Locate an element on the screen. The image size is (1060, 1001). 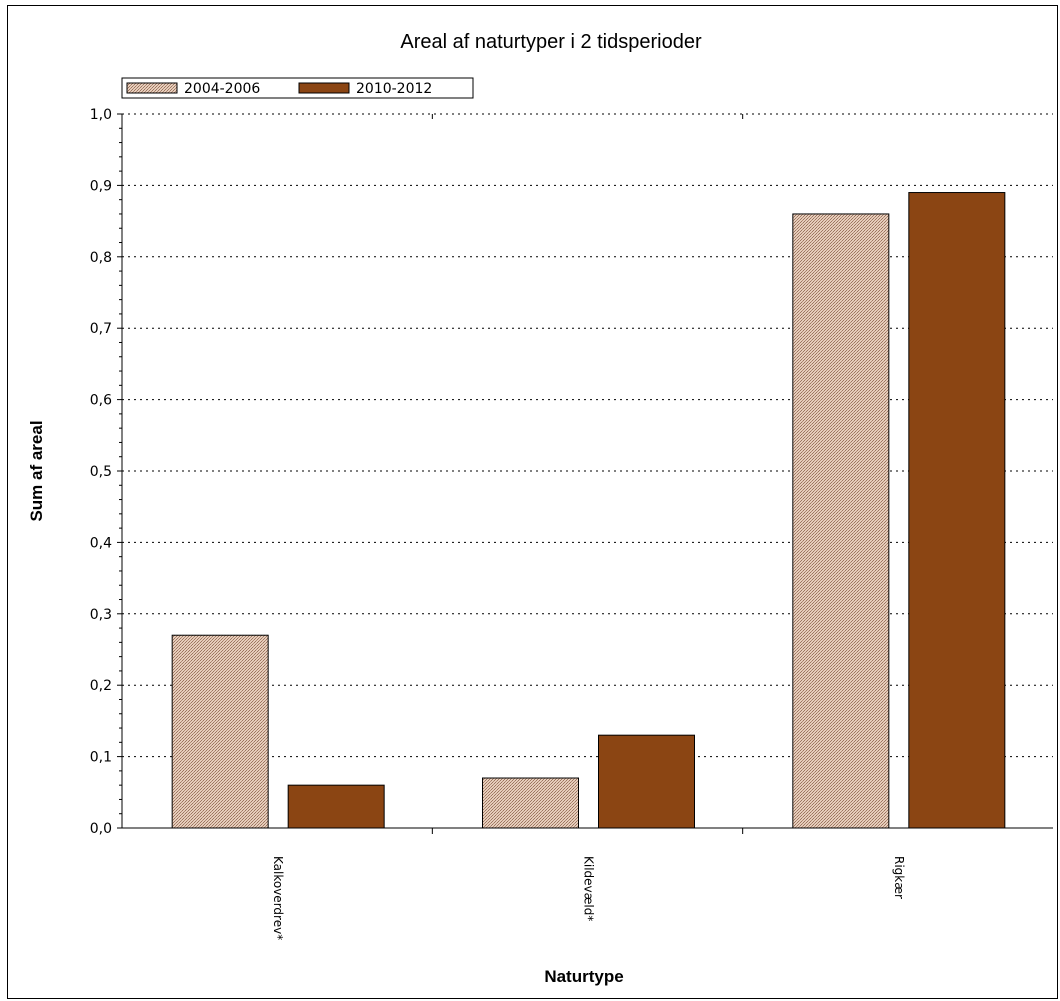
legend: 2004-2006 2010-2012 is located at coordinates (297, 88).